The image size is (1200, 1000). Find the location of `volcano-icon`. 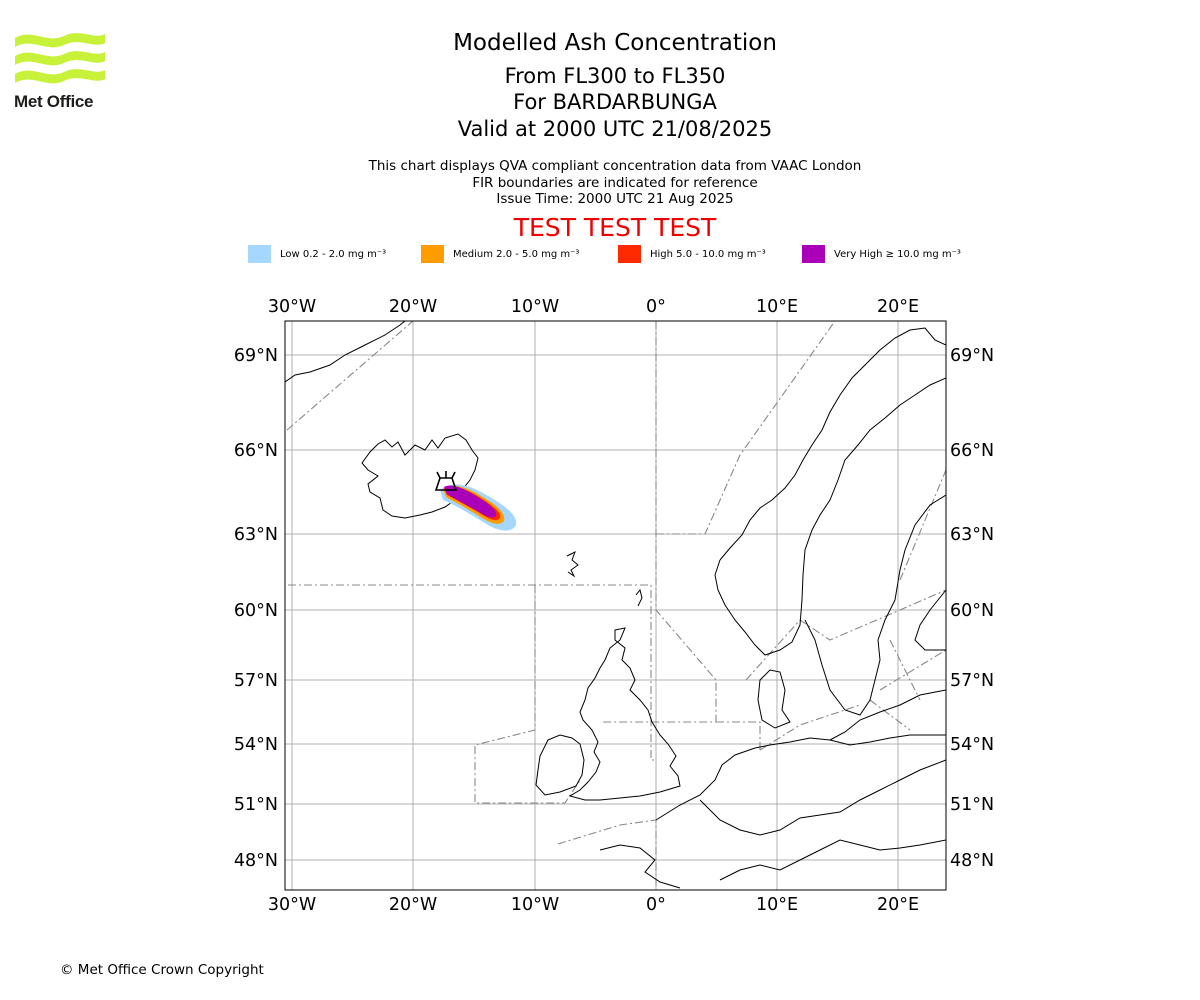

volcano-icon is located at coordinates (446, 481).